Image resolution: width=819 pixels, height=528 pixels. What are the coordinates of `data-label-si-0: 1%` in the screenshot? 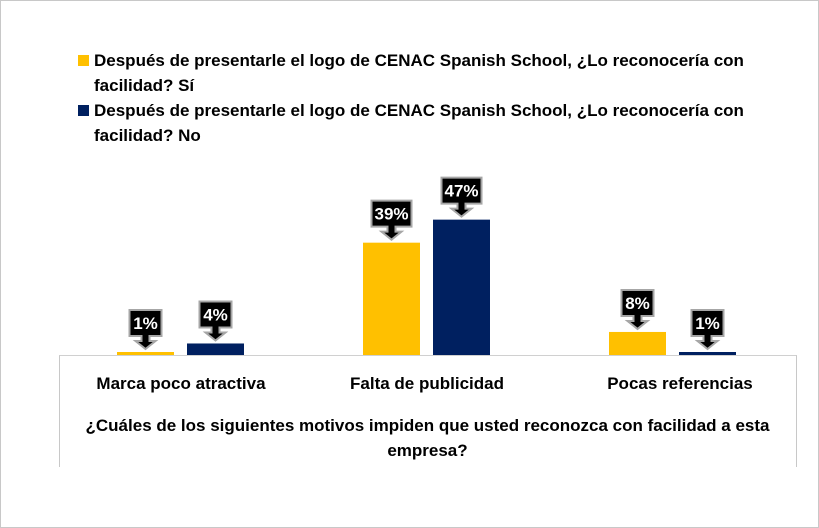 It's located at (145, 330).